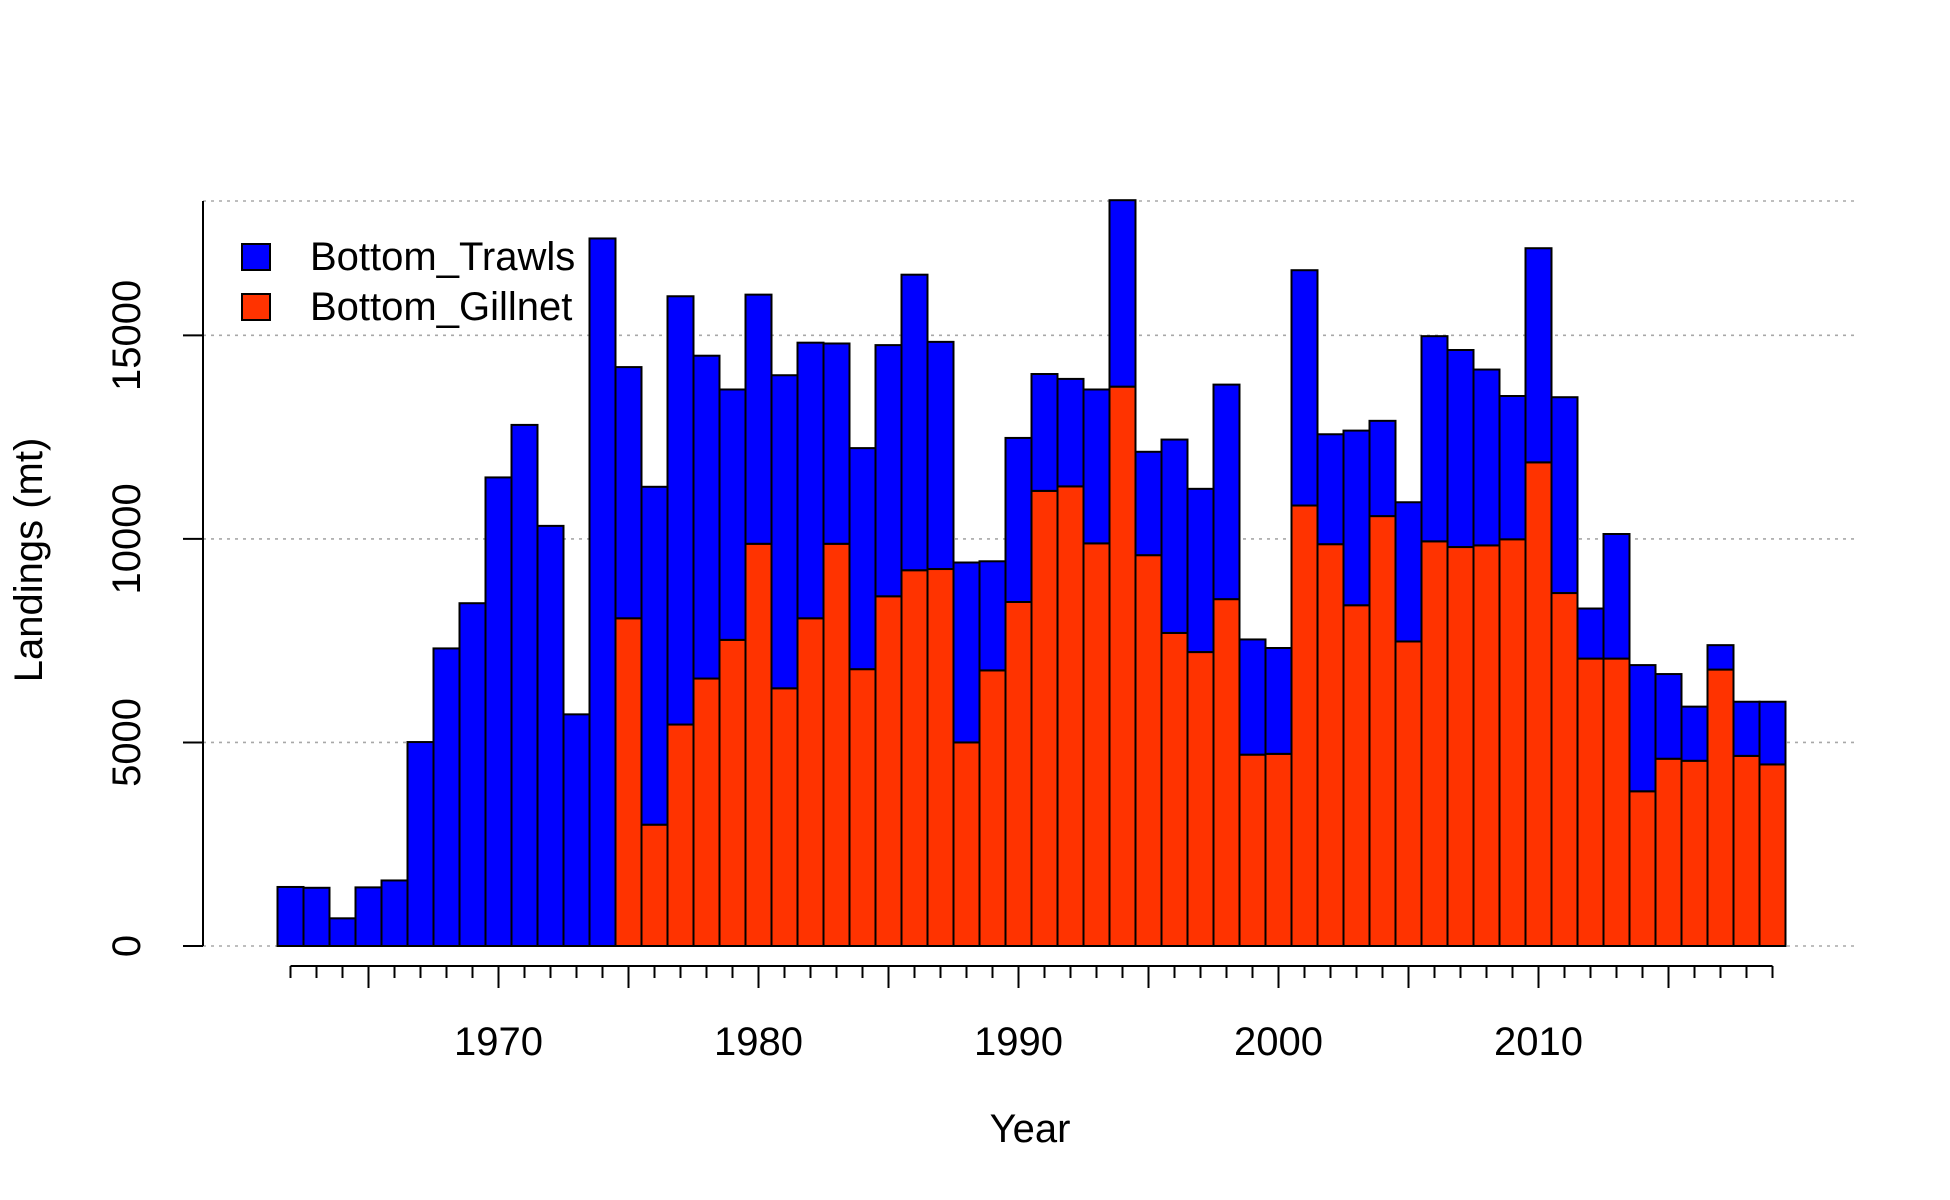  I want to click on bar-bottom-trawls-2019, so click(1772, 733).